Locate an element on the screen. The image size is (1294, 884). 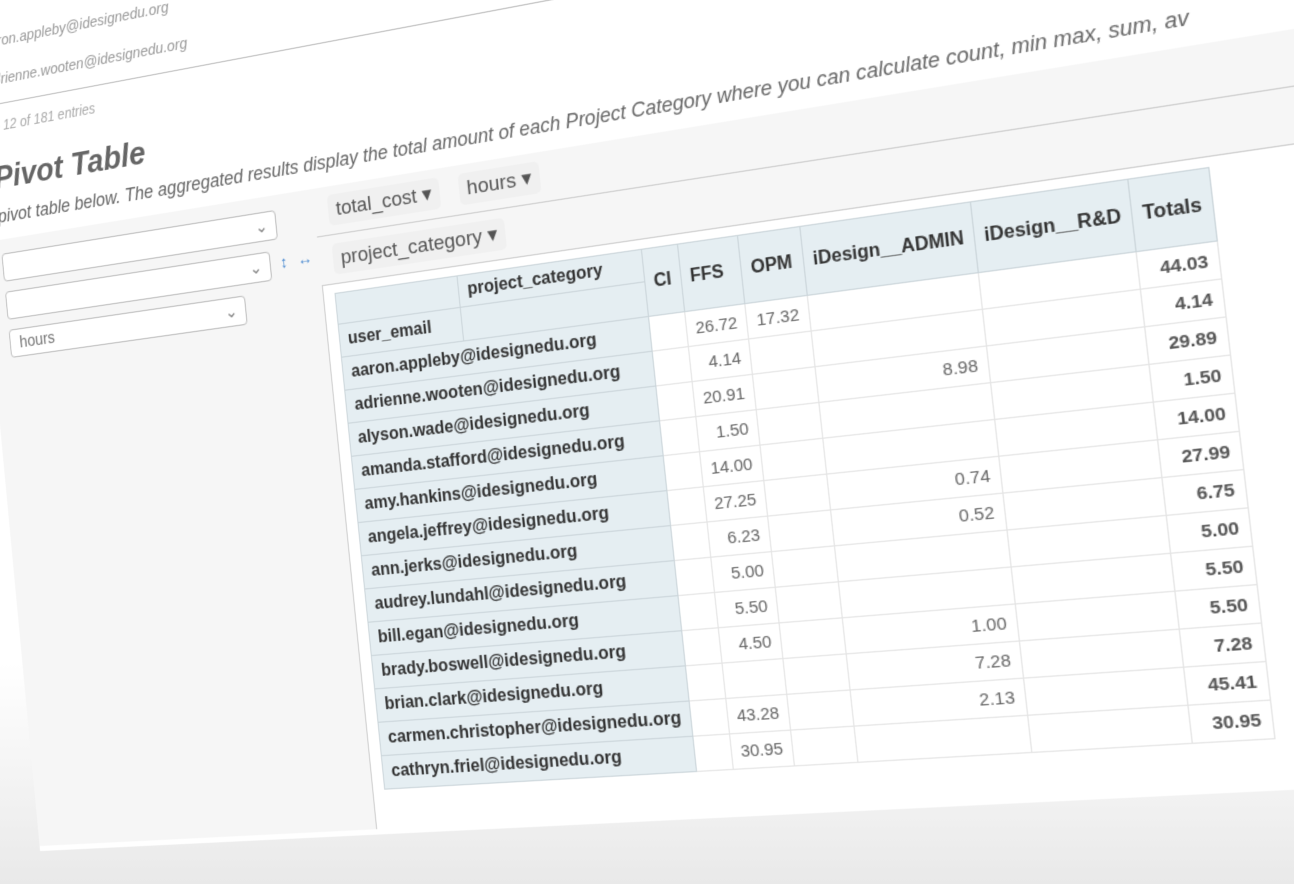
value-cell: 43.28 is located at coordinates (758, 714).